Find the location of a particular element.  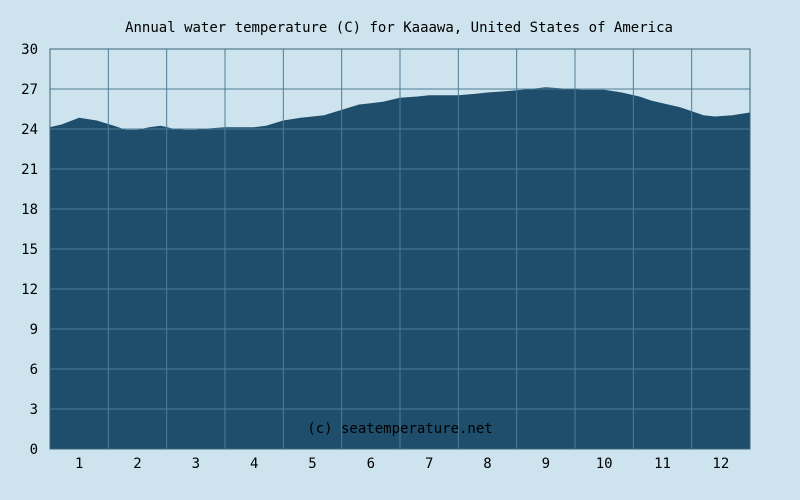

y-axis-ticks: 0 3 6 9 12 15 18 21 24 27 30 is located at coordinates (29, 250).